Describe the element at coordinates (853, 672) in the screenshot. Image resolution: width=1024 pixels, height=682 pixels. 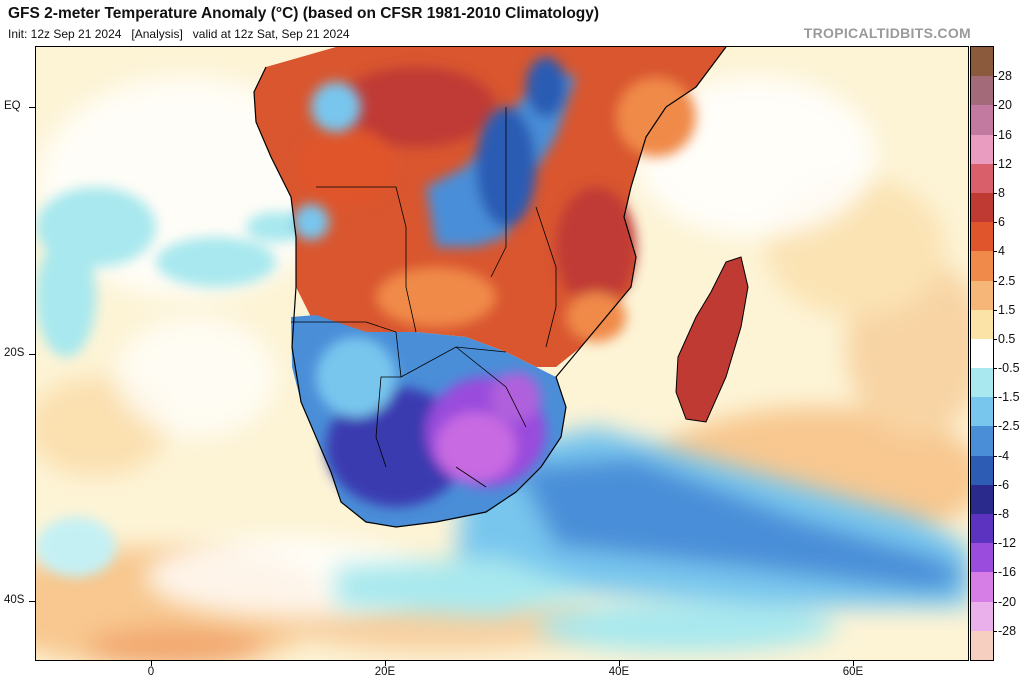
I see `lon-label-60e: 60E` at that location.